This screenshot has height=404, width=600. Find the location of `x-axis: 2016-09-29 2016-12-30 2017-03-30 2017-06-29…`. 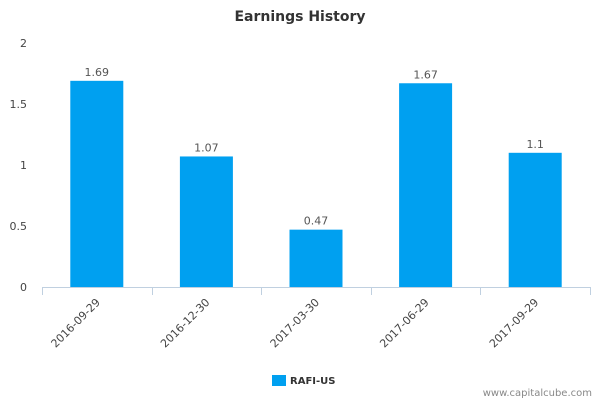

x-axis: 2016-09-29 2016-12-30 2017-03-30 2017-06-29… is located at coordinates (316, 318).